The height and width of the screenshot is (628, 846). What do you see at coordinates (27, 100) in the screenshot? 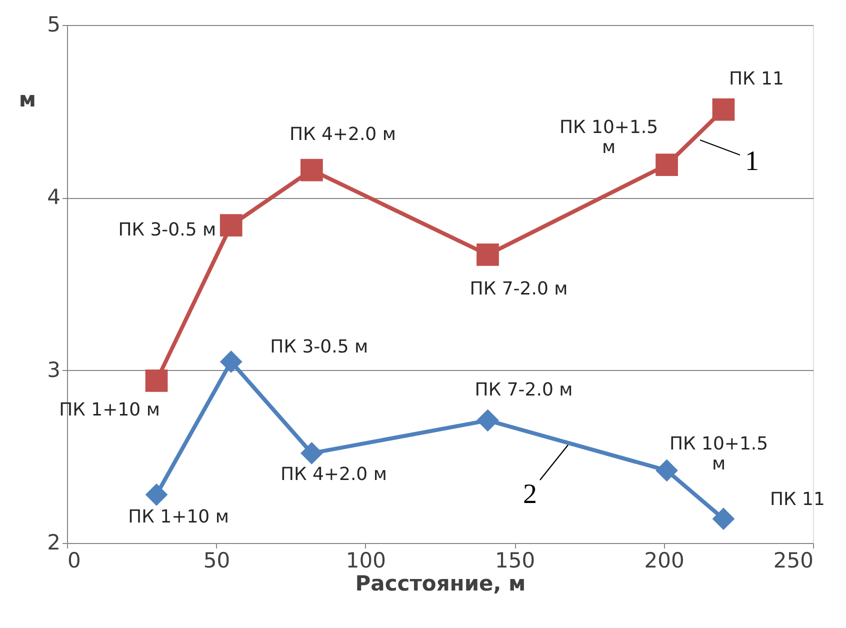
I see `y-axis-title: м` at bounding box center [27, 100].